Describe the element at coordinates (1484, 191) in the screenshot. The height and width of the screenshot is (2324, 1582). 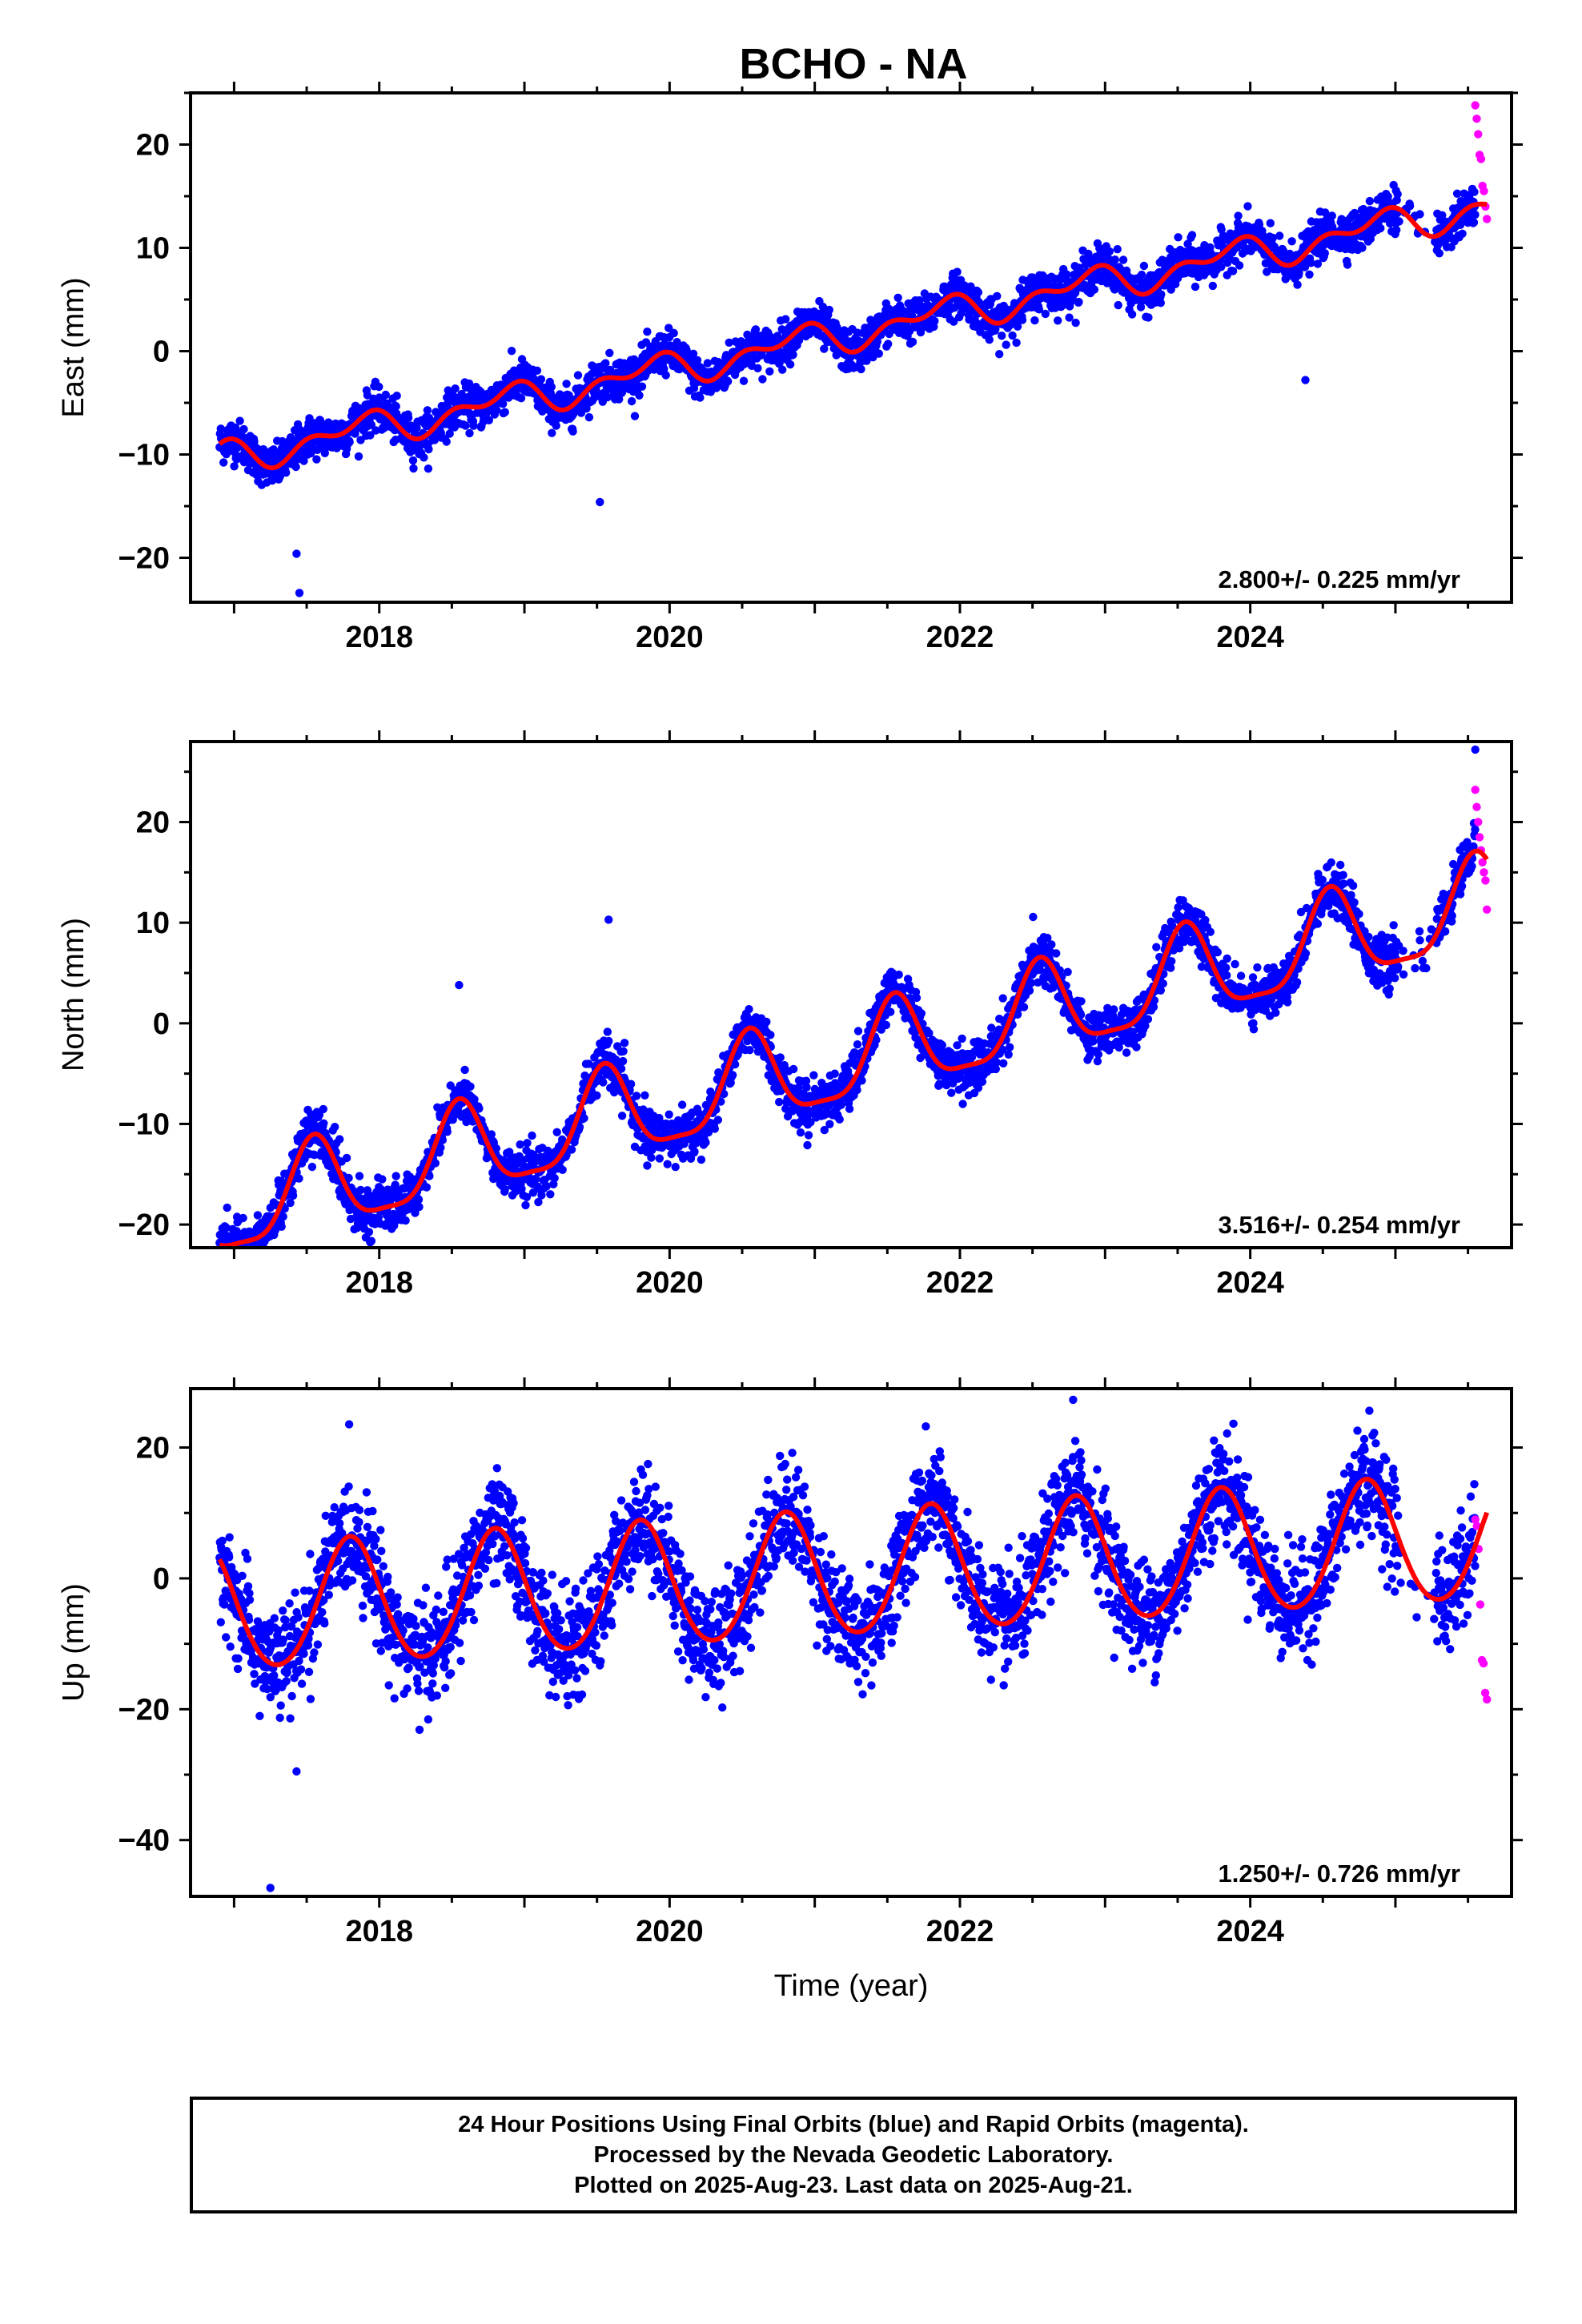
I see `east-rapid-point` at that location.